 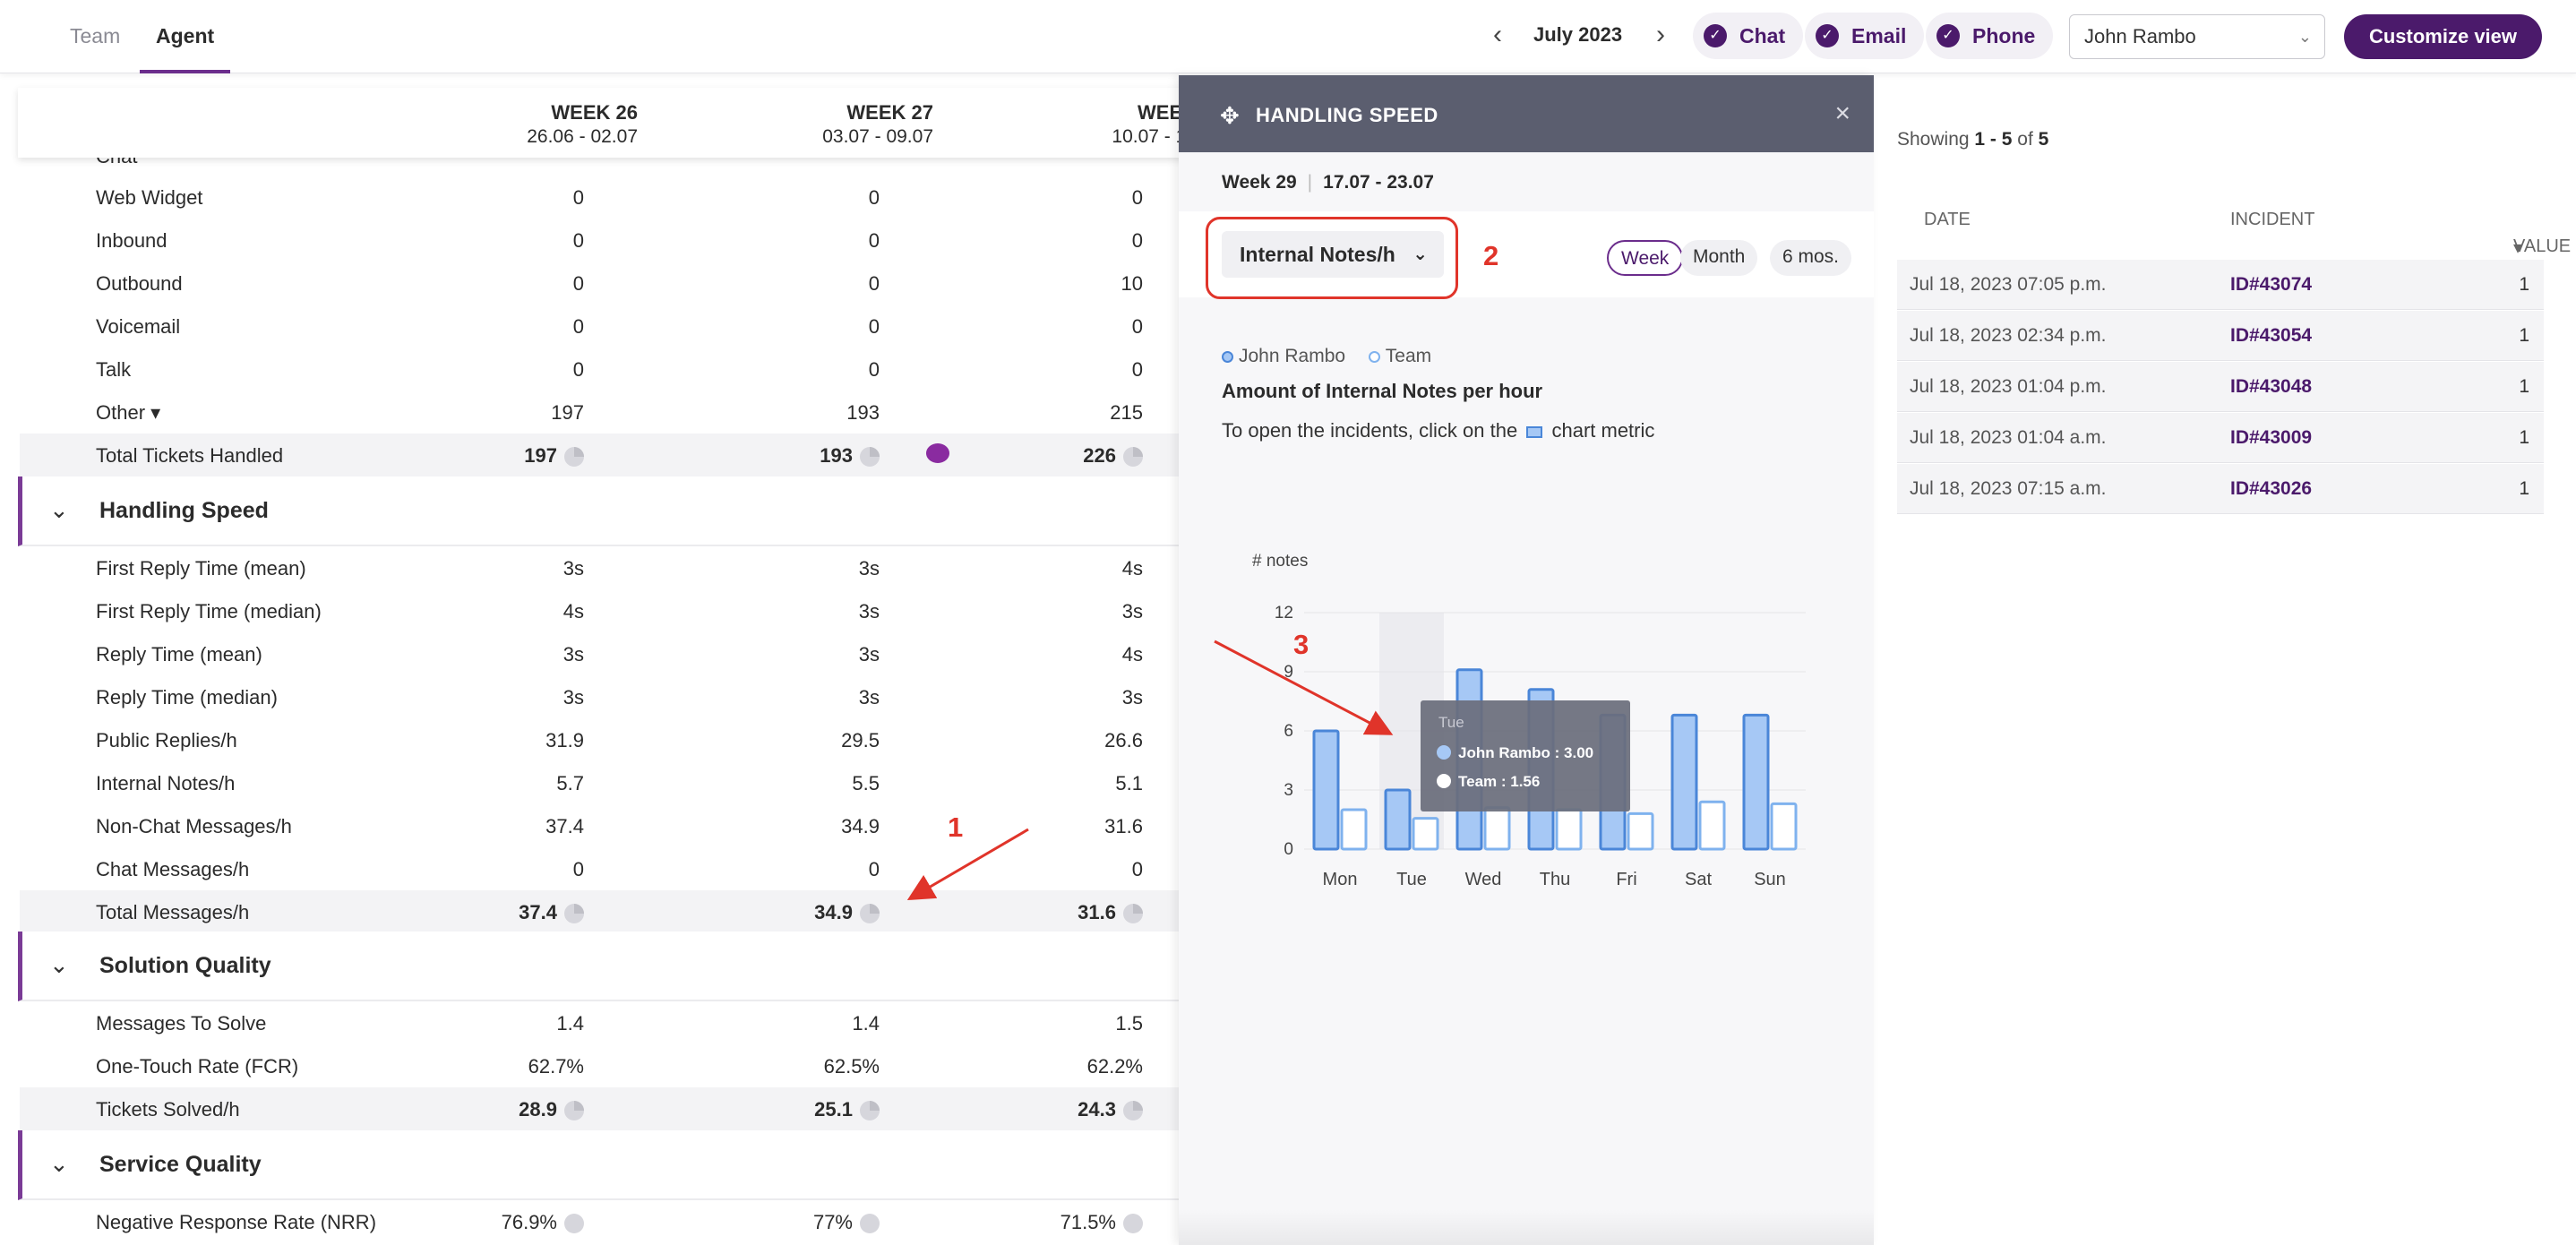 What do you see at coordinates (521, 124) in the screenshot?
I see `week-col-26: WEEK 26 26.06 - 02.07` at bounding box center [521, 124].